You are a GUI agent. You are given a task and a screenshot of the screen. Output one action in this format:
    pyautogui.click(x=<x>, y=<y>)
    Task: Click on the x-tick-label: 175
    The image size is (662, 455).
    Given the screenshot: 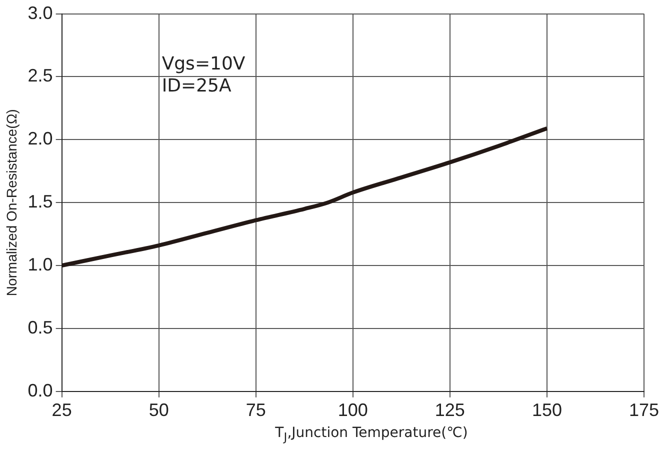 What is the action you would take?
    pyautogui.click(x=644, y=410)
    